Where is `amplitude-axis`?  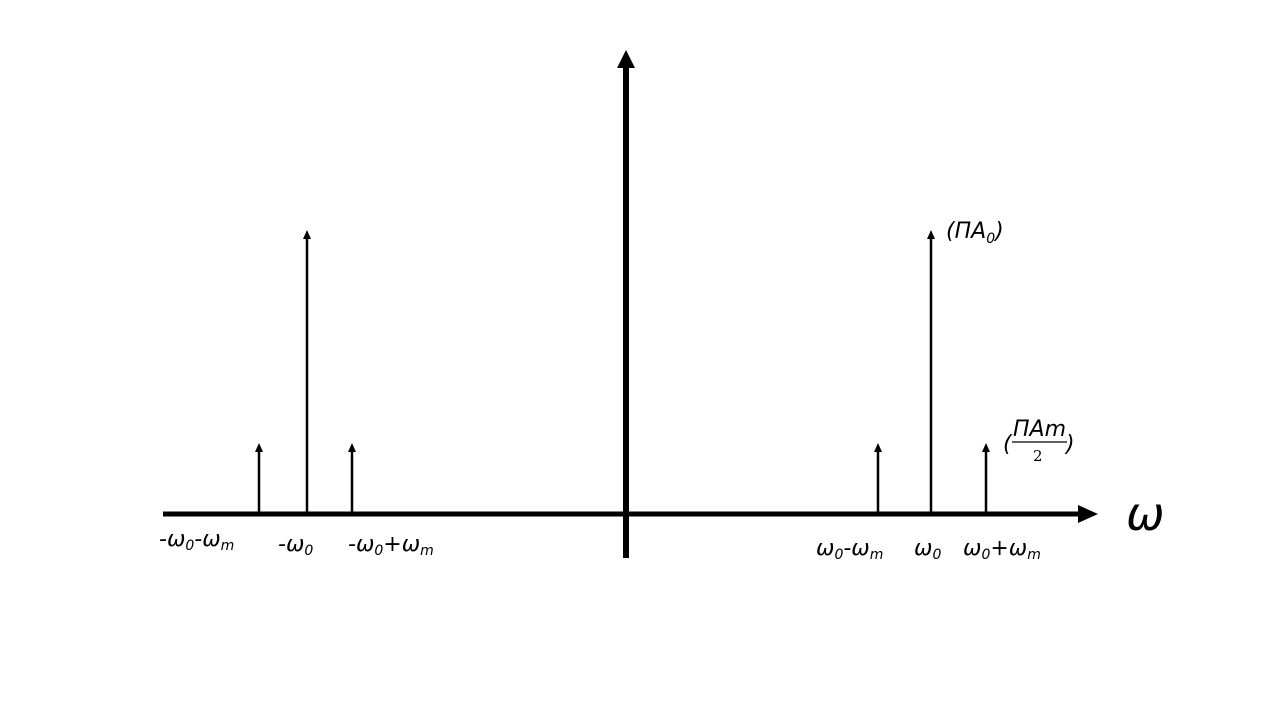
amplitude-axis is located at coordinates (626, 304).